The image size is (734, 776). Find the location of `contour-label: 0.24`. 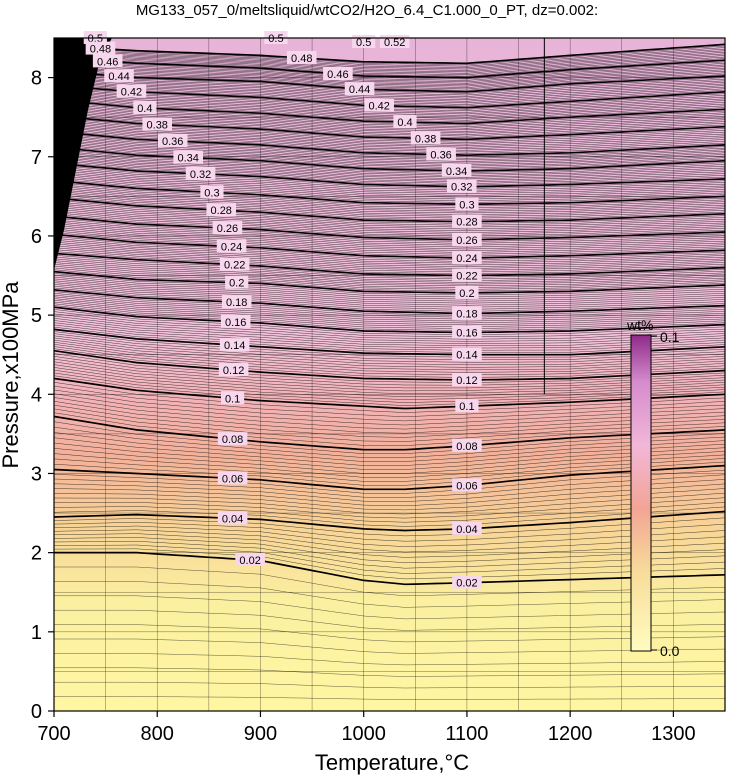

contour-label: 0.24 is located at coordinates (231, 246).